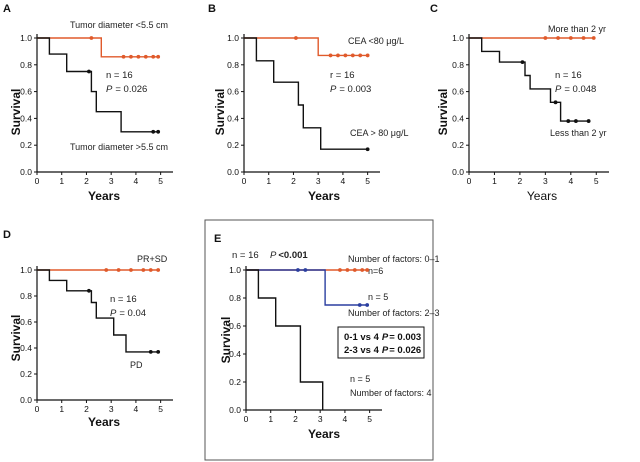  What do you see at coordinates (212, 9) in the screenshot?
I see `panel-letter: B` at bounding box center [212, 9].